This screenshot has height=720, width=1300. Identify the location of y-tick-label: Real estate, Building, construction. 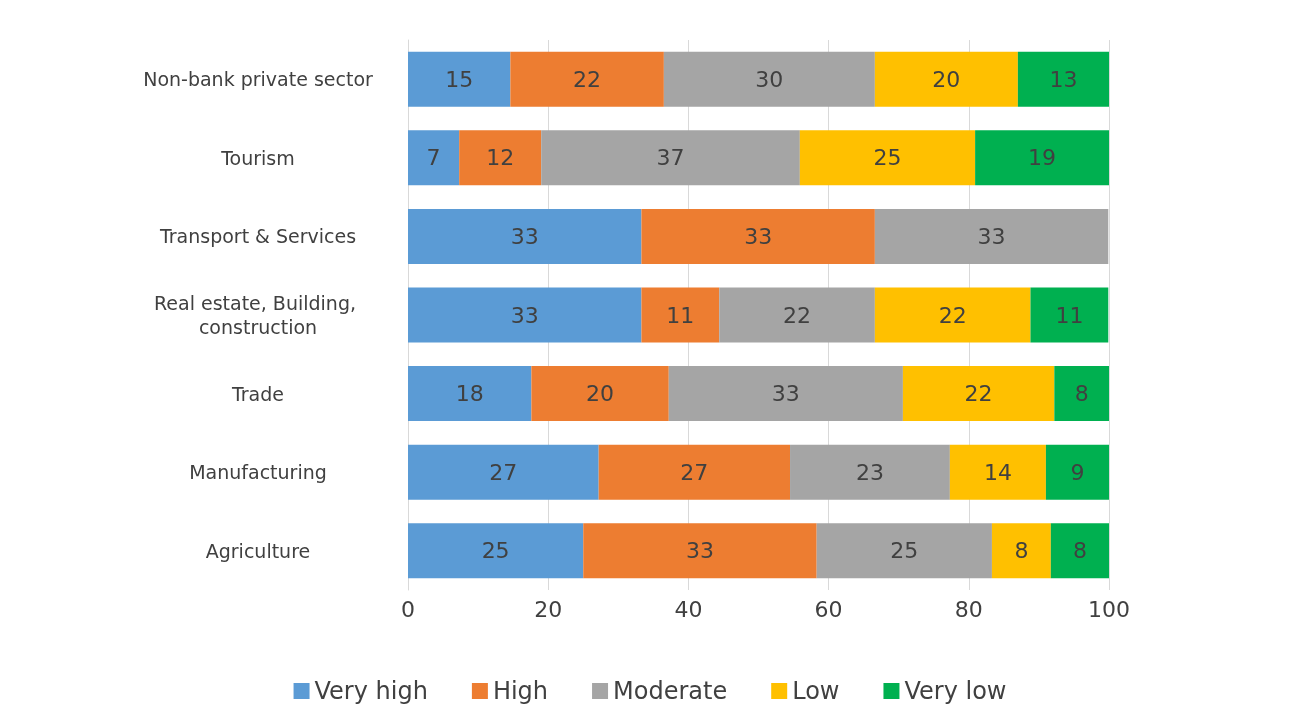
(258, 315).